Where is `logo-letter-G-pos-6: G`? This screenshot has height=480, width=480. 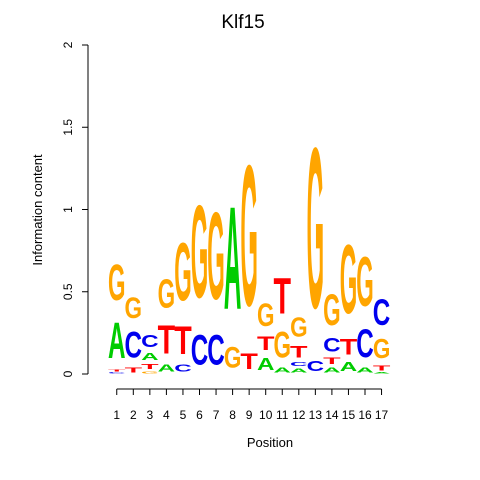
logo-letter-G-pos-6: G is located at coordinates (199, 253).